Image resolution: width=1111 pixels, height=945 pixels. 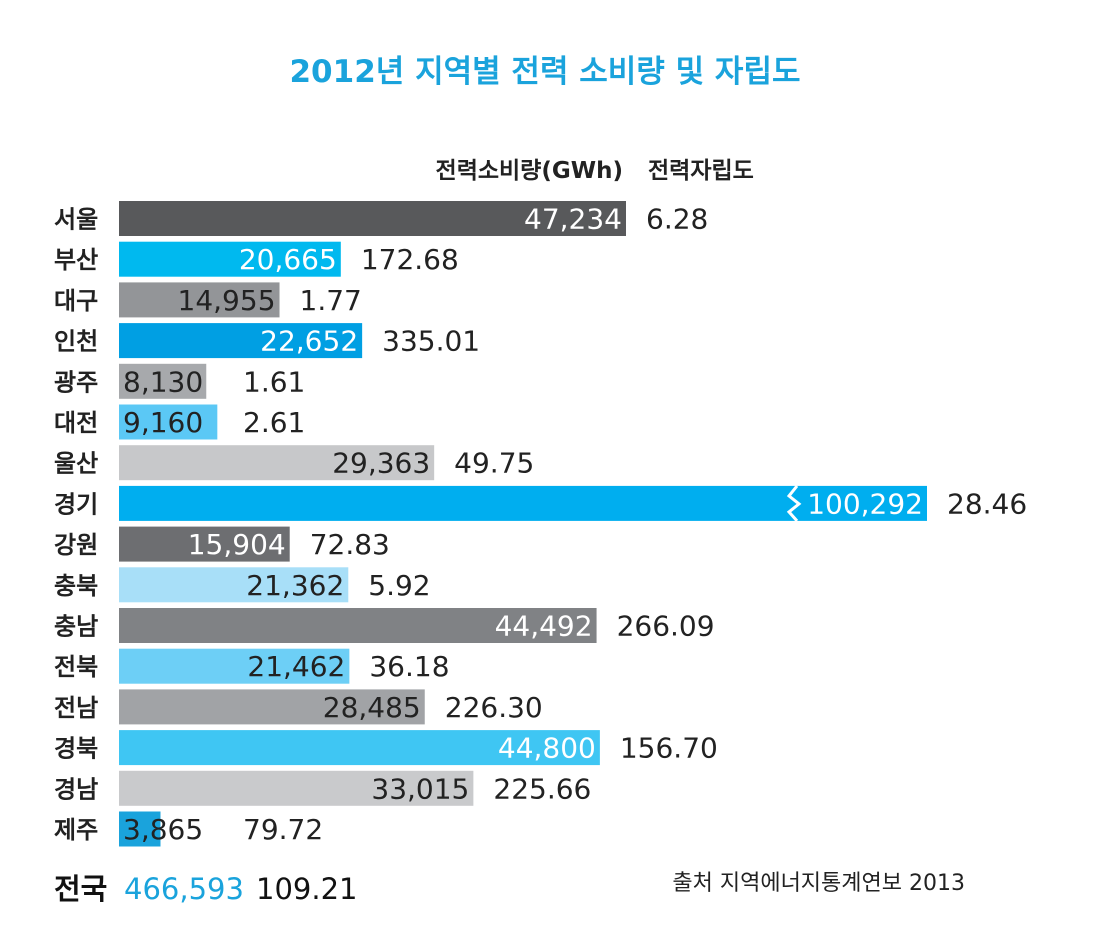 What do you see at coordinates (76, 260) in the screenshot?
I see `region-label: 부산` at bounding box center [76, 260].